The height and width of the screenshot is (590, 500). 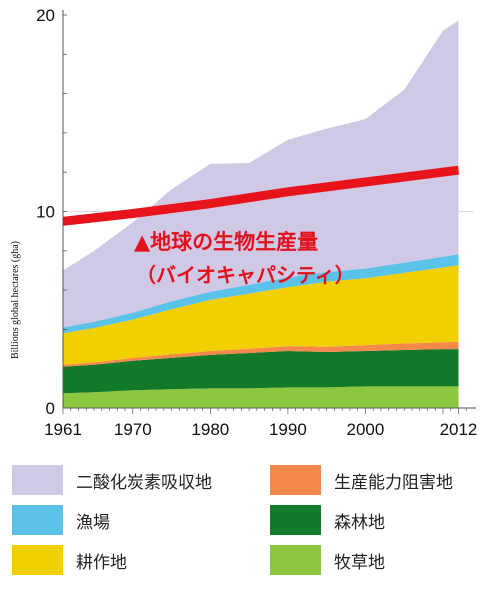 I want to click on x-tick-label-1980: 1980, so click(x=210, y=429).